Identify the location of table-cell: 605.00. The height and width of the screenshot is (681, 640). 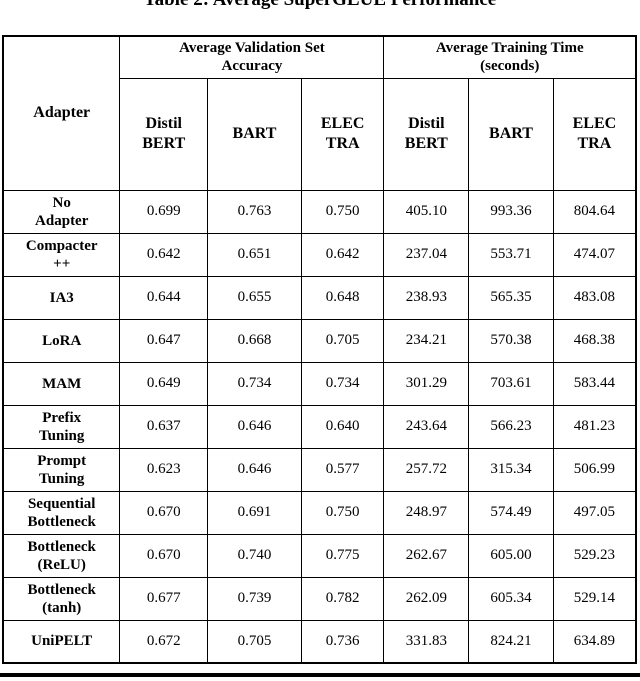
(511, 555).